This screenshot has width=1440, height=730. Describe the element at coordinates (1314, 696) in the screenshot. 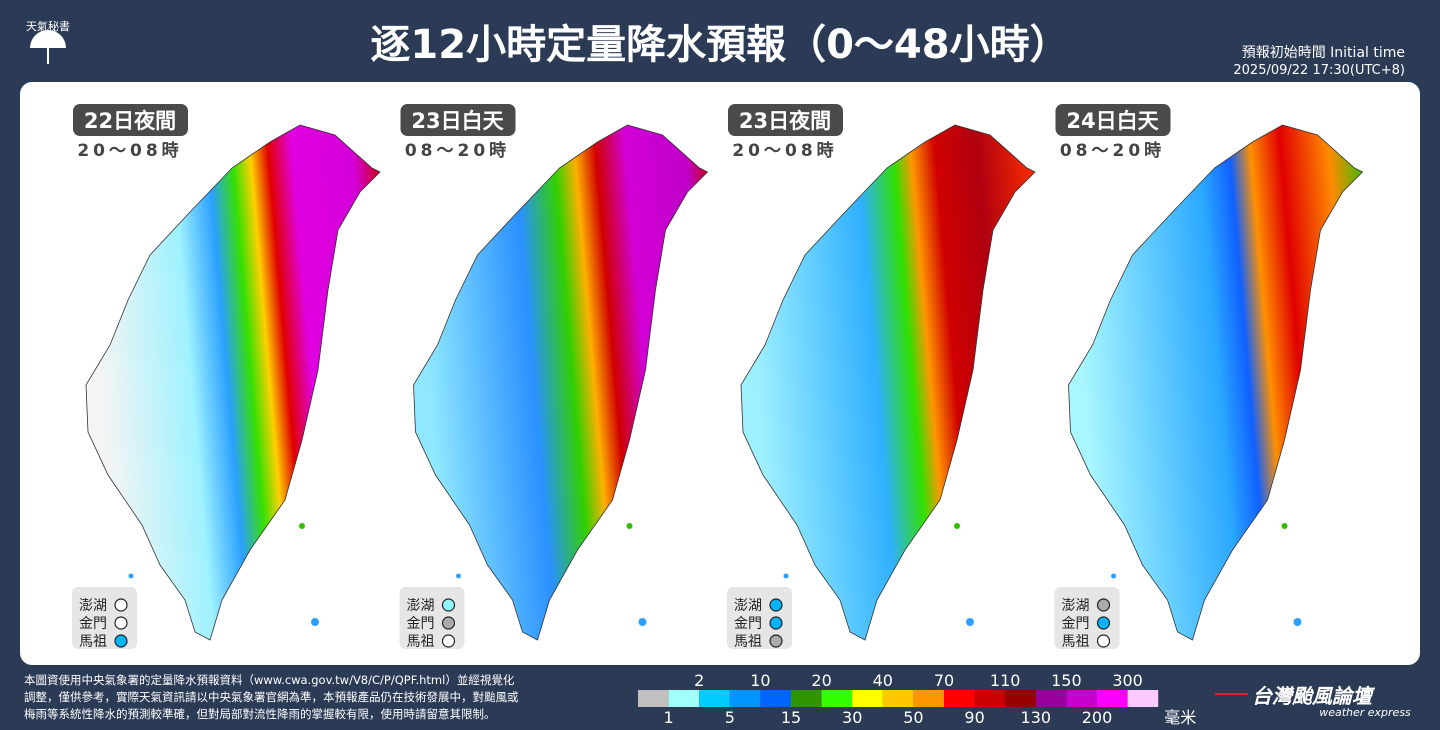

I see `brand: 台灣颱風論壇` at that location.